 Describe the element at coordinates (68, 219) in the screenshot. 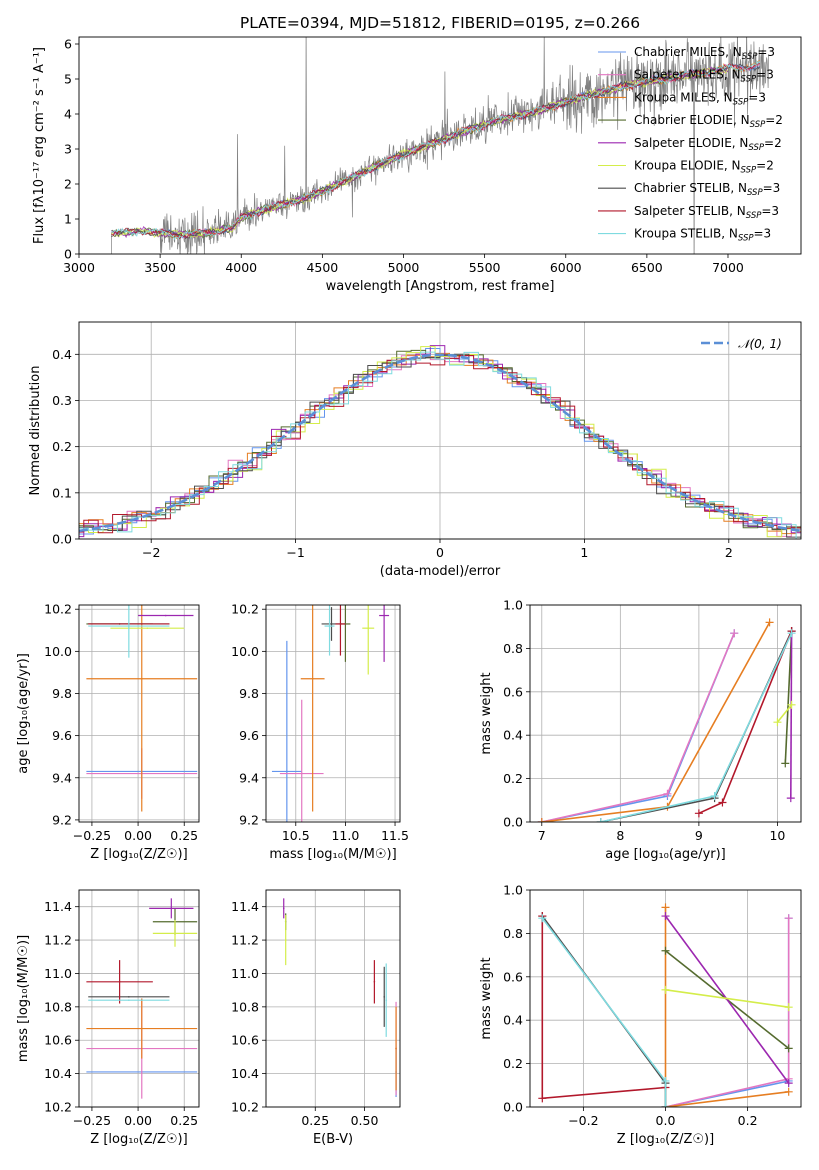

I see `y-tick-label: 1` at that location.